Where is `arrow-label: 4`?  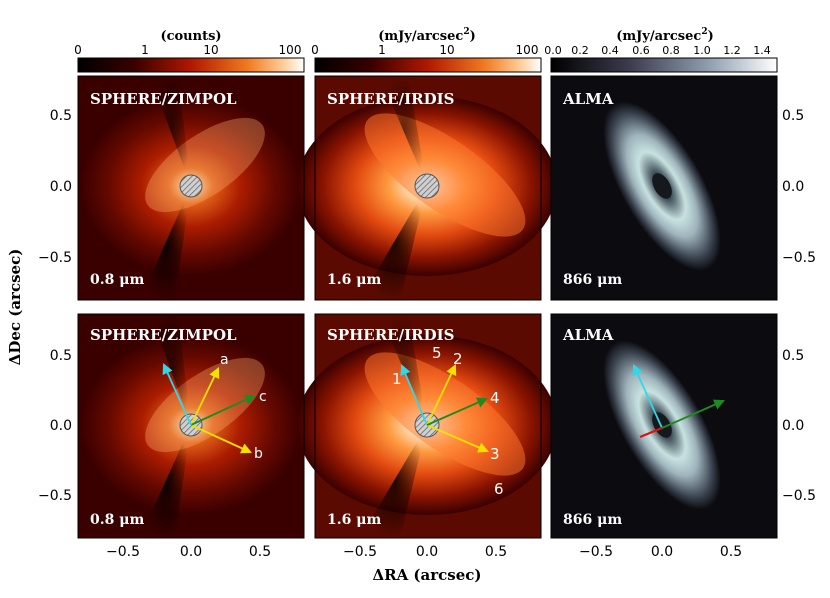
arrow-label: 4 is located at coordinates (495, 398).